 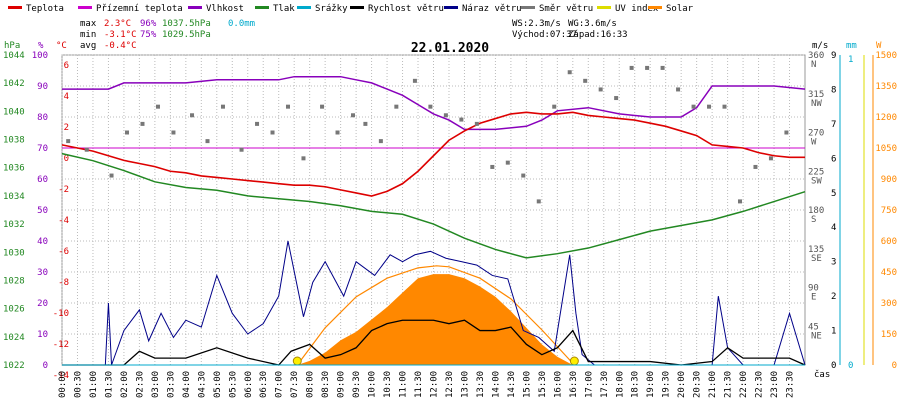 What do you see at coordinates (14, 281) in the screenshot?
I see `tick-hpa-8: 1028` at bounding box center [14, 281].